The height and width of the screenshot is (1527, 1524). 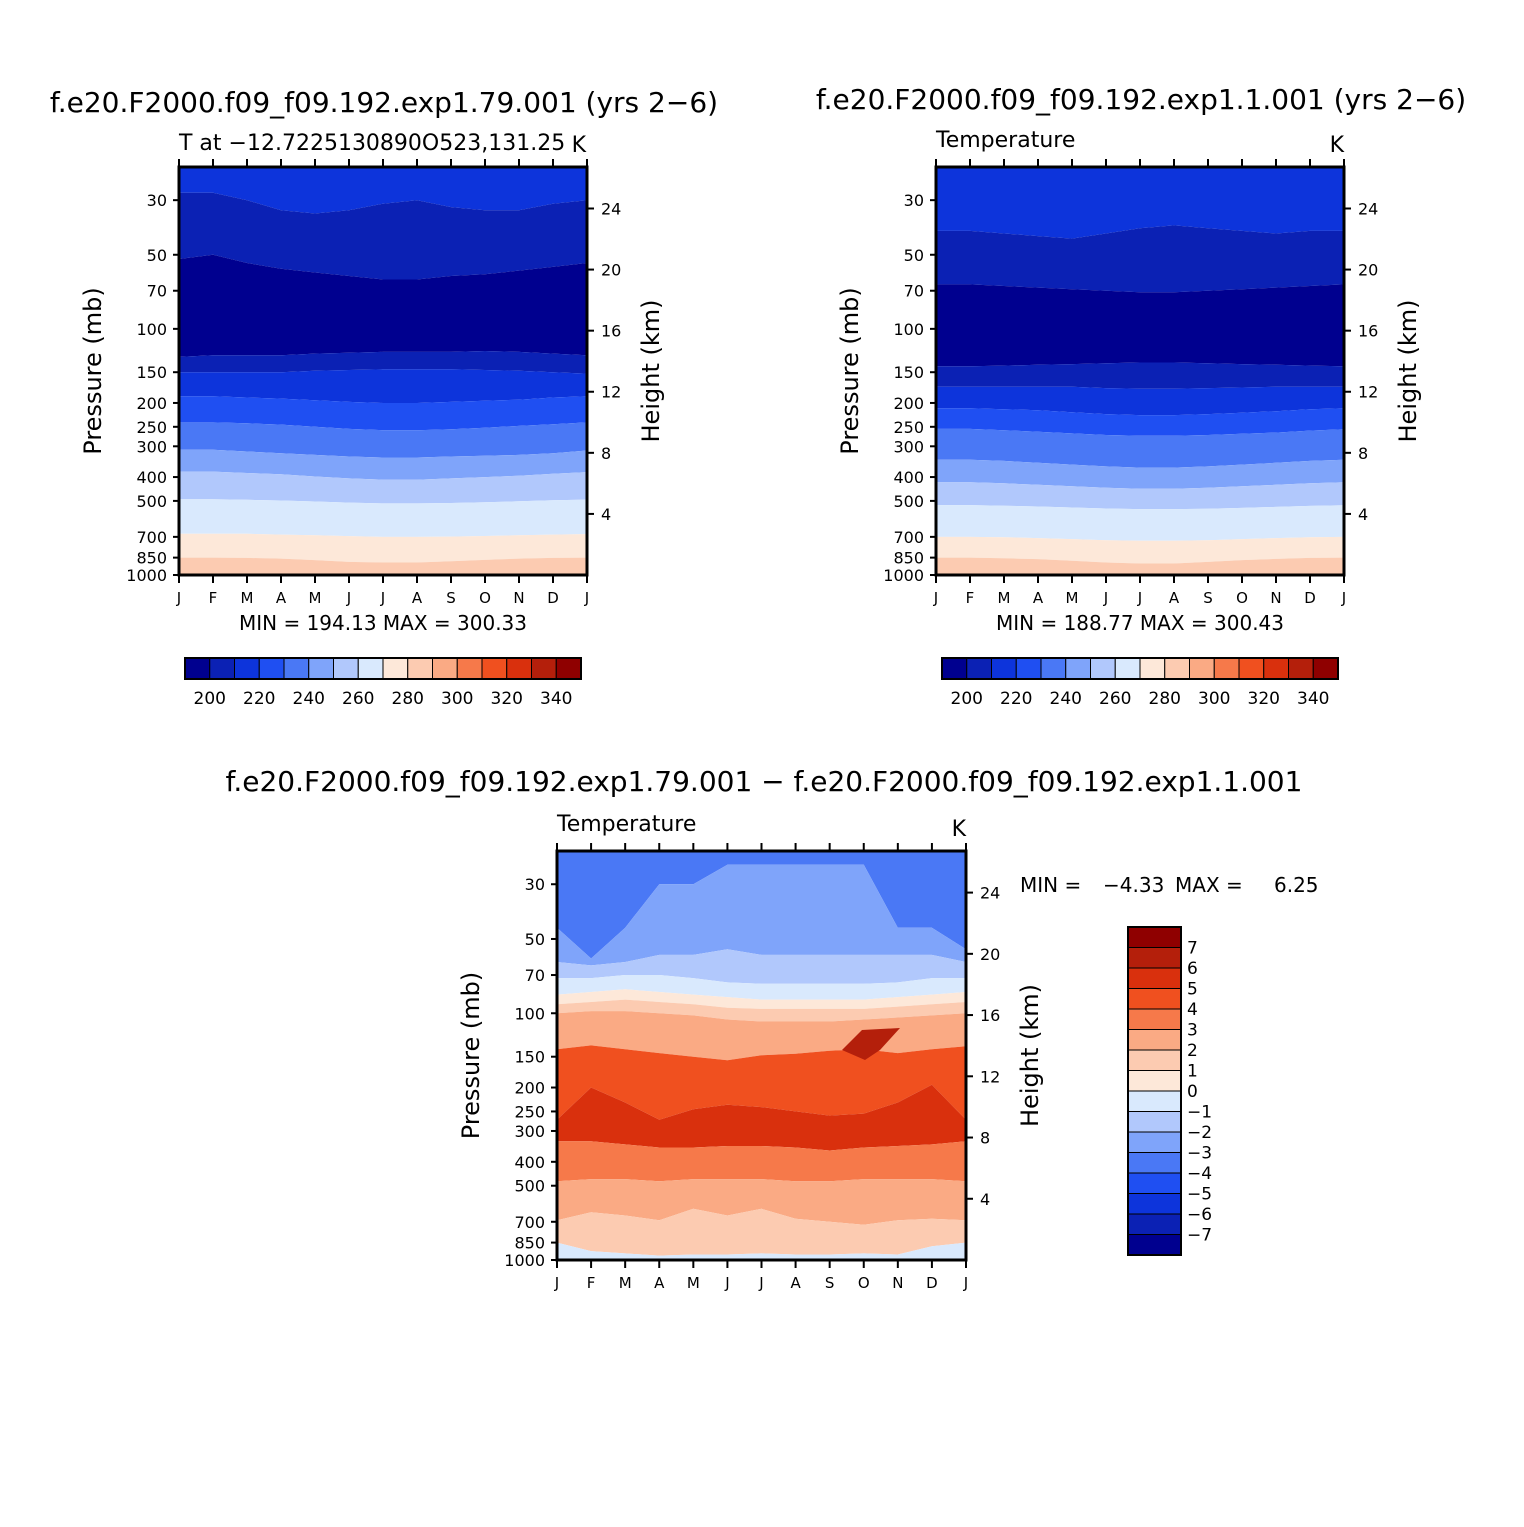 I want to click on colorbar-label: 280, so click(x=1165, y=699).